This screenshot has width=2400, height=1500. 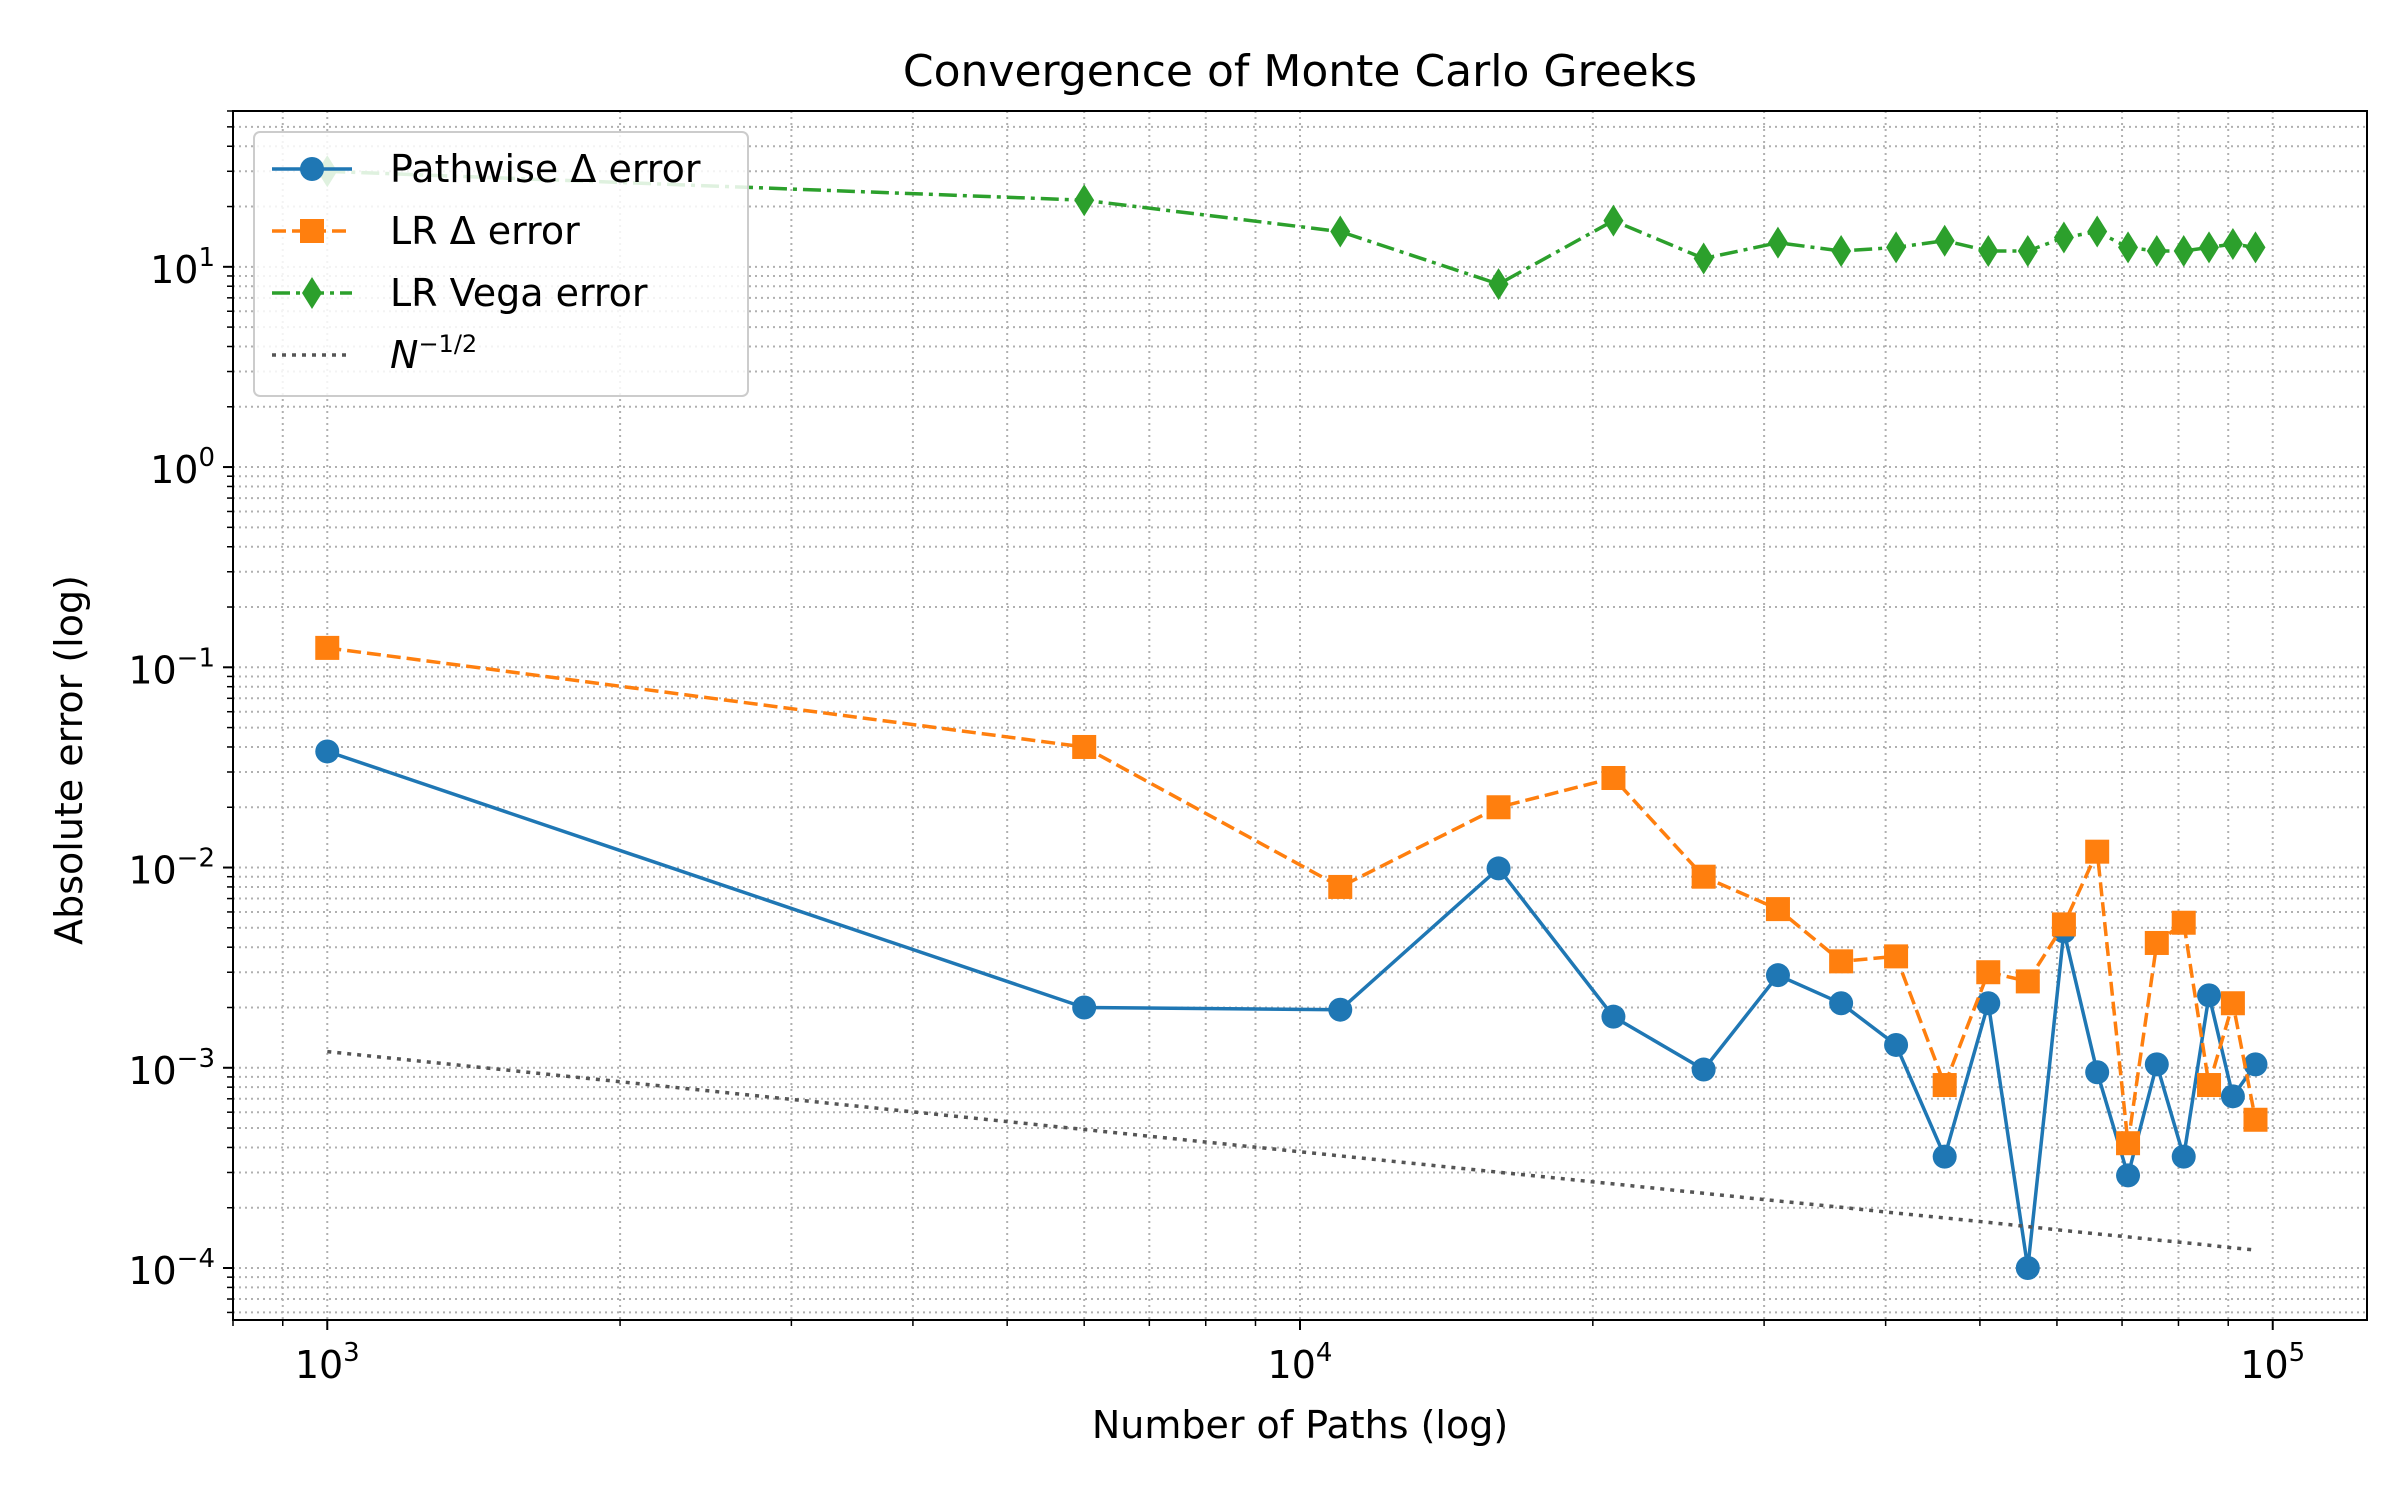 I want to click on series-line, so click(x=1291, y=1150).